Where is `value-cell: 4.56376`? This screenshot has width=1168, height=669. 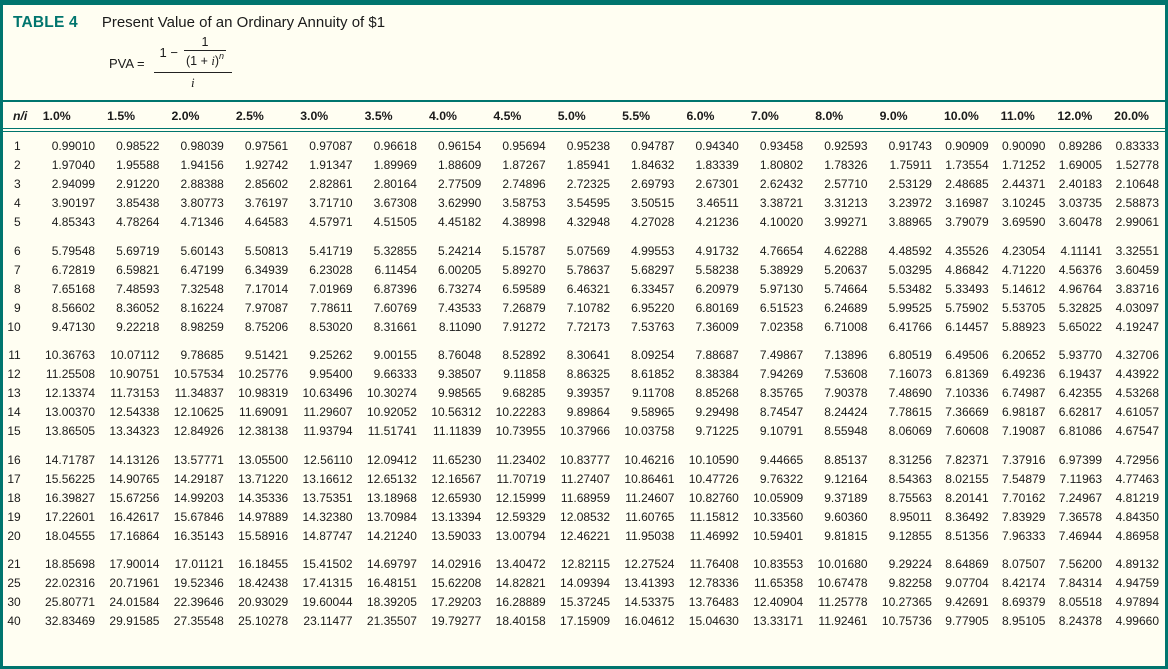 value-cell: 4.56376 is located at coordinates (1080, 269).